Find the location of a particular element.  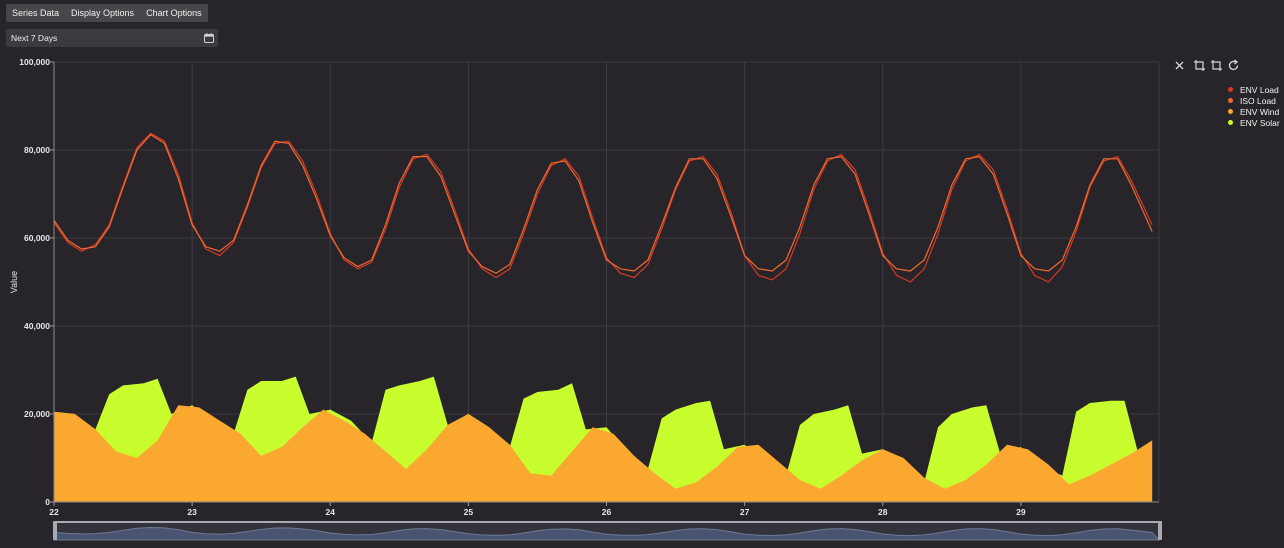

y-tick-label: 80,000 is located at coordinates (37, 150).